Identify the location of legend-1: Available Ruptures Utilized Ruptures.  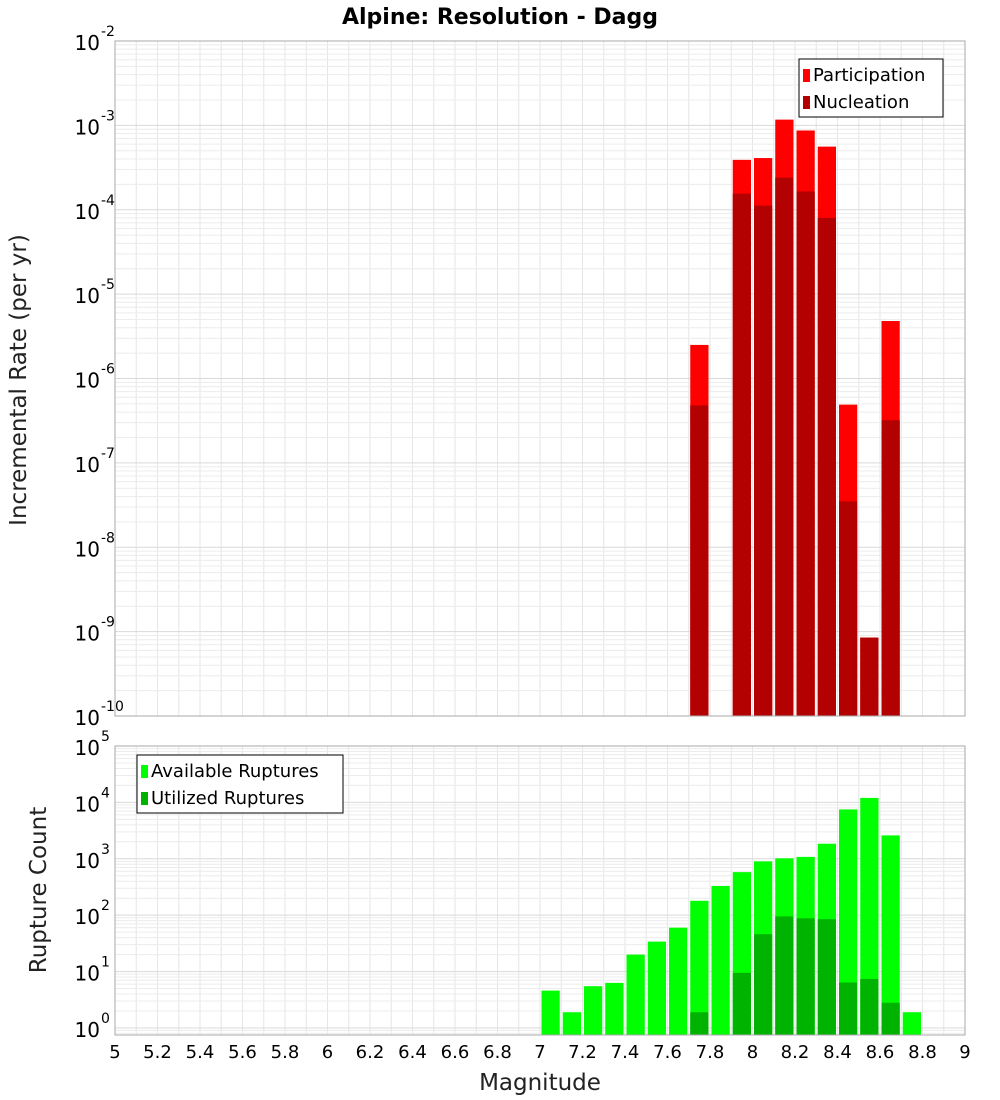
(240, 784).